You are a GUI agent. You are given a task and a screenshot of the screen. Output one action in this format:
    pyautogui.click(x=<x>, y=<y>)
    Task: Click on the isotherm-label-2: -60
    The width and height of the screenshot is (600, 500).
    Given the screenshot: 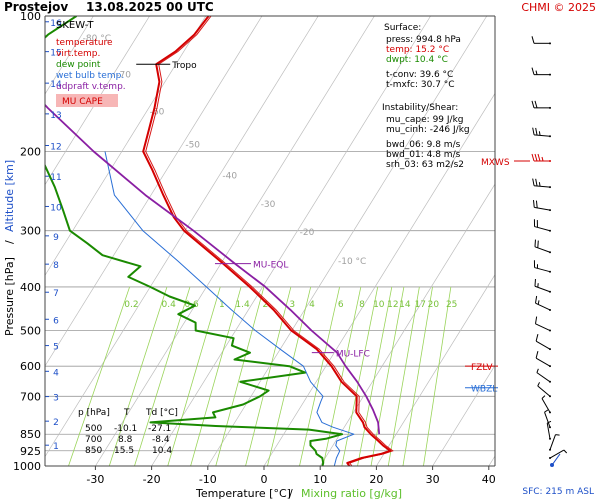 What is the action you would take?
    pyautogui.click(x=157, y=112)
    